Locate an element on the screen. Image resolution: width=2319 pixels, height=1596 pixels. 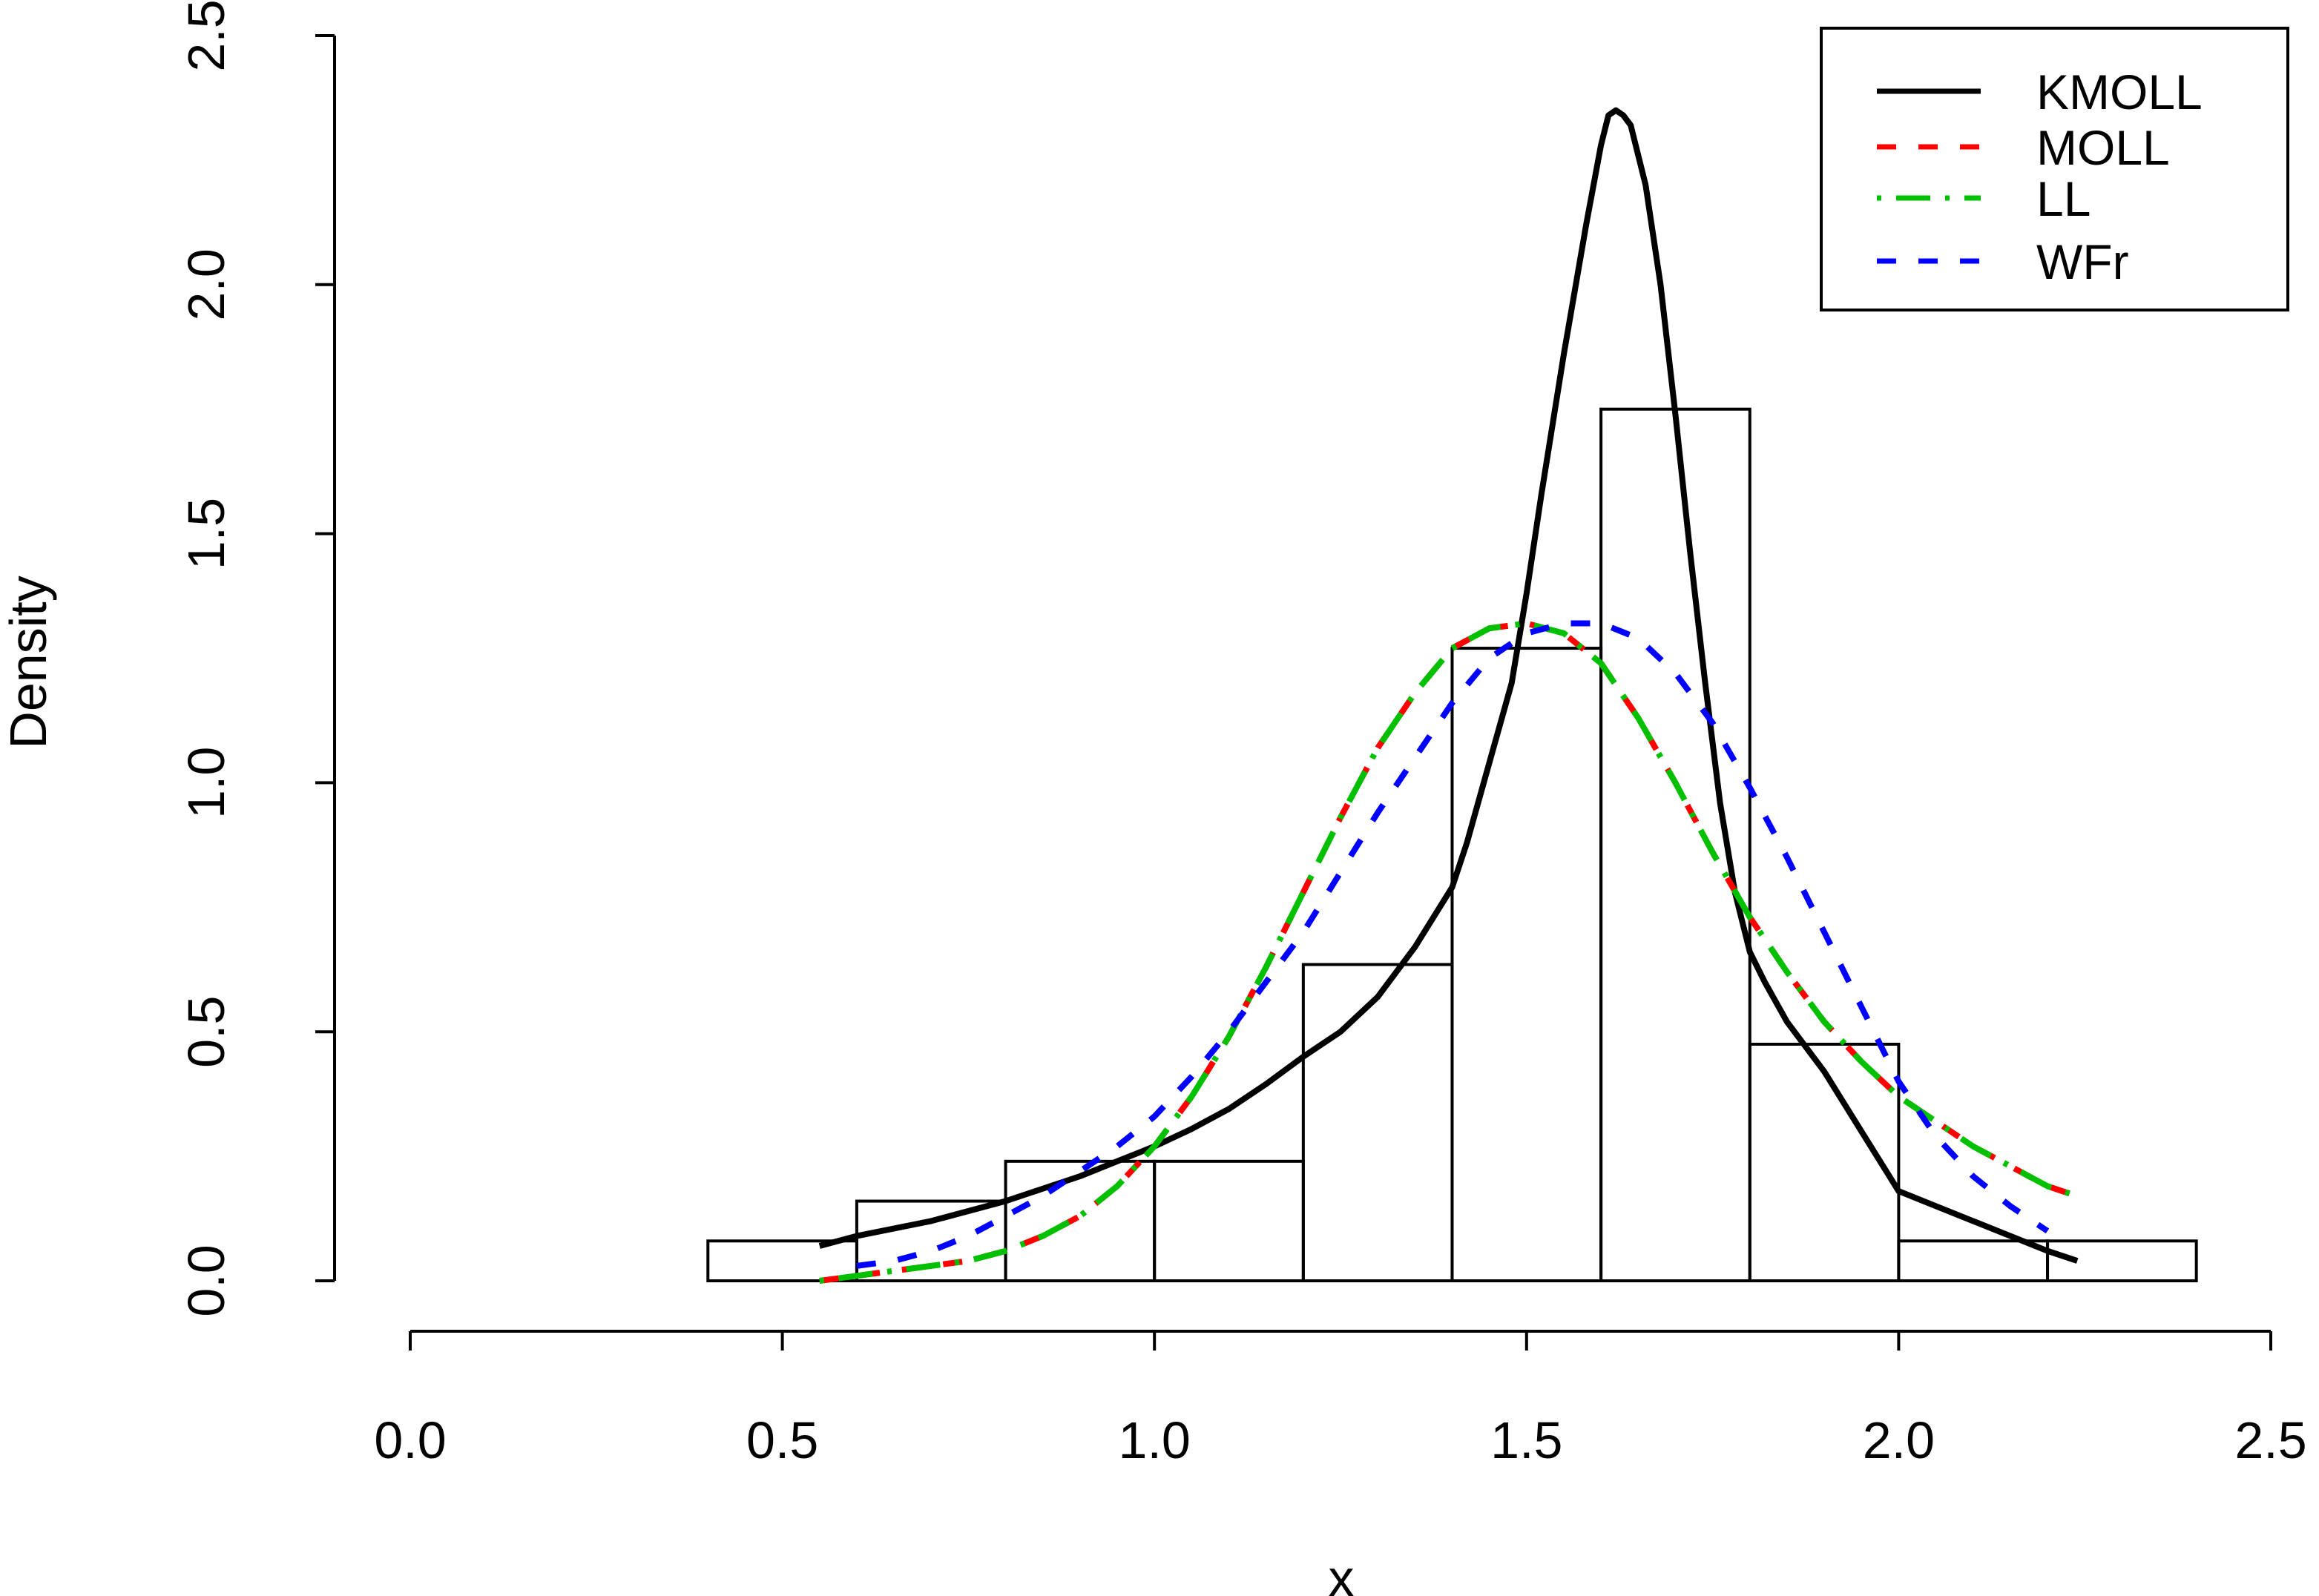
legend-box is located at coordinates (2054, 169).